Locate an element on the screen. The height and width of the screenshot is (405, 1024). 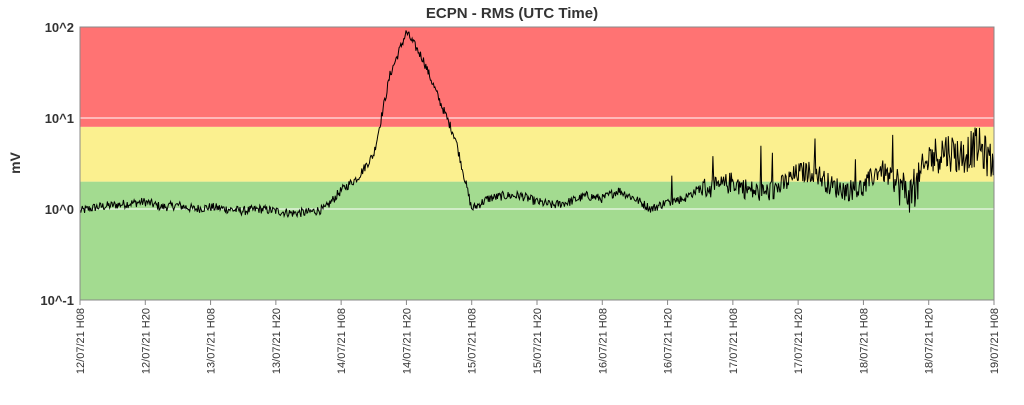
x-tick-label: 17/07/21 H08 is located at coordinates (734, 341).